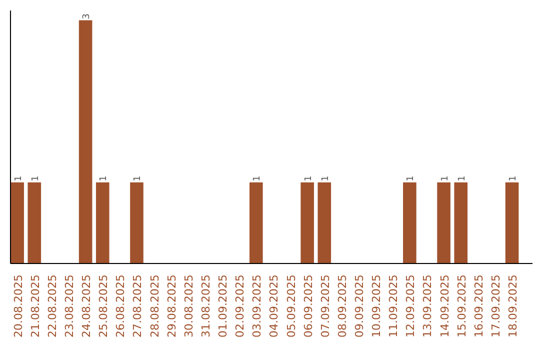 The image size is (540, 340). What do you see at coordinates (495, 306) in the screenshot?
I see `x-tick-label: 17.09.2025` at bounding box center [495, 306].